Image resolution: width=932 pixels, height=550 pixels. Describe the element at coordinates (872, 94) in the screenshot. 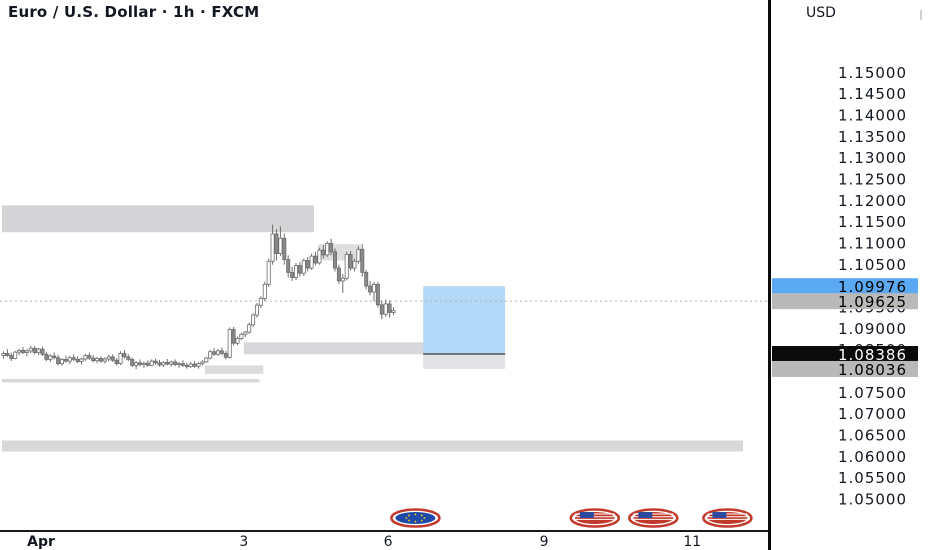

I see `y-tick-label: 1.14500` at that location.